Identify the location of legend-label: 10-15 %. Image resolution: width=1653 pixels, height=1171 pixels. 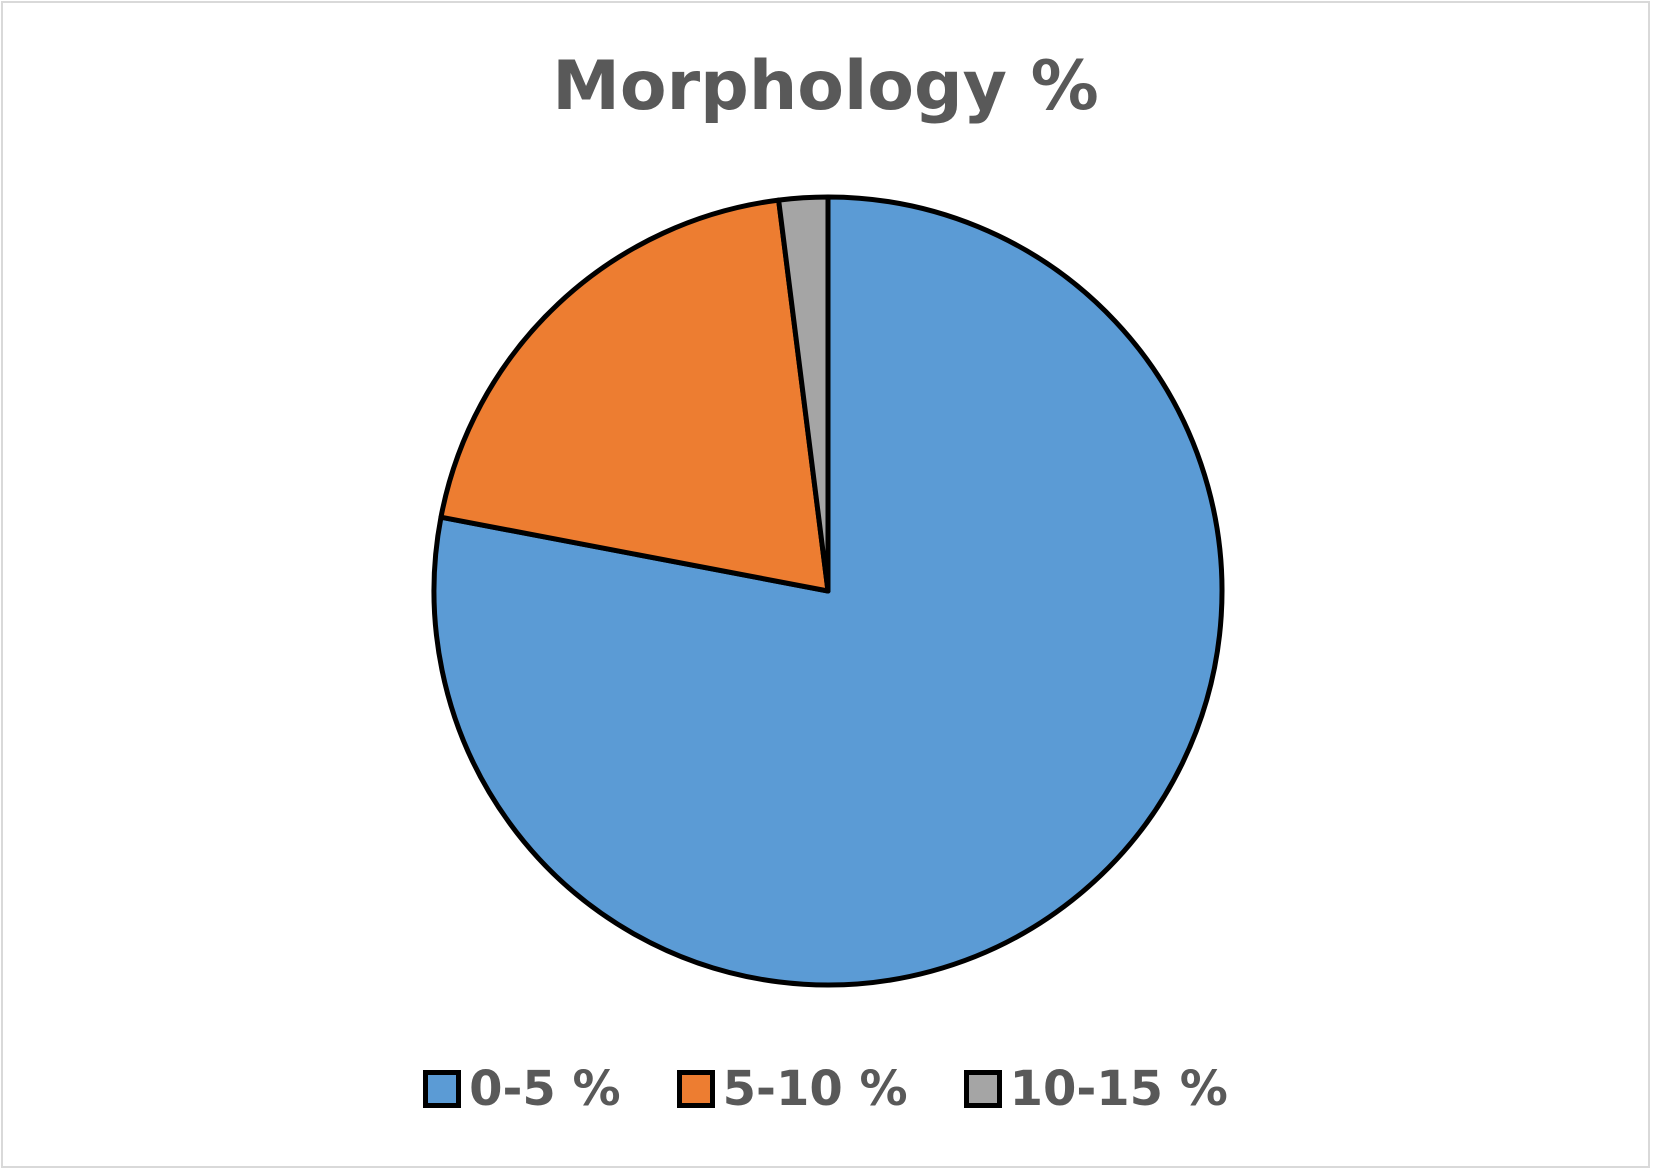
(1118, 1089).